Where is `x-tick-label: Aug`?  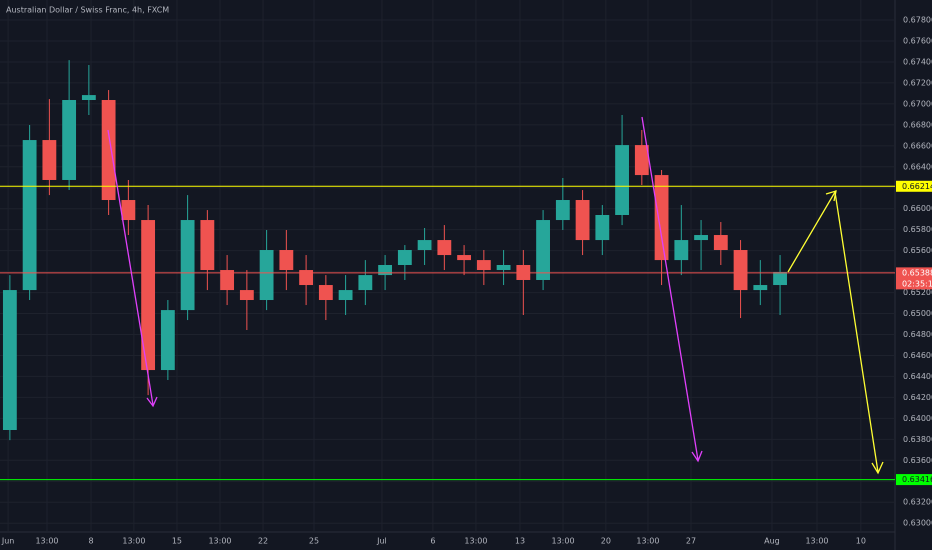 x-tick-label: Aug is located at coordinates (772, 541).